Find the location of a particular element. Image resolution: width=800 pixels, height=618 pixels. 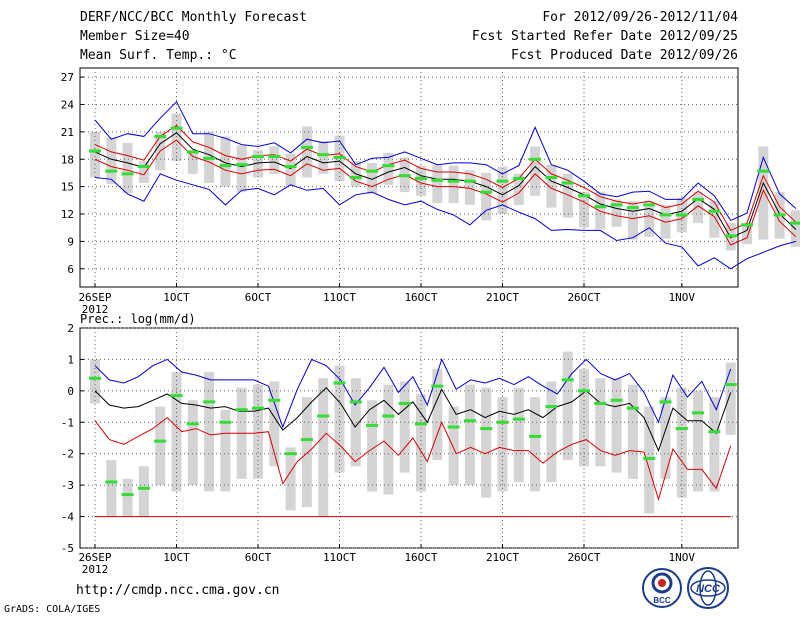

bcc-logo-text: BCC is located at coordinates (662, 600).